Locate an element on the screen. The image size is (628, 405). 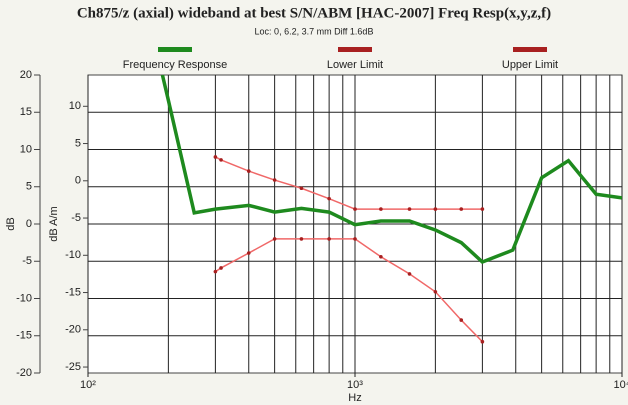
y-tick-label: 10 is located at coordinates (26, 149).